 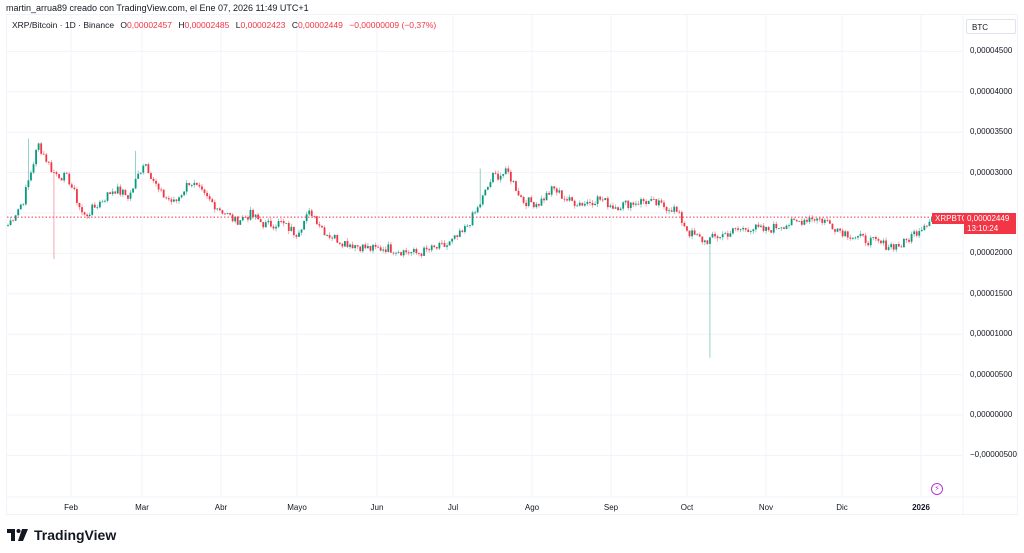 What do you see at coordinates (991, 91) in the screenshot?
I see `price-tick-label: 0,00004000` at bounding box center [991, 91].